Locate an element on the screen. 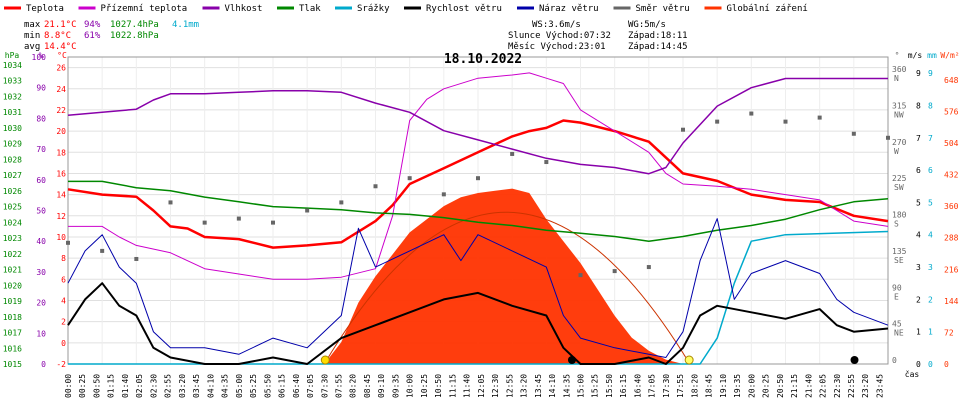  chart-title: 18.10.2022 is located at coordinates (483, 59).